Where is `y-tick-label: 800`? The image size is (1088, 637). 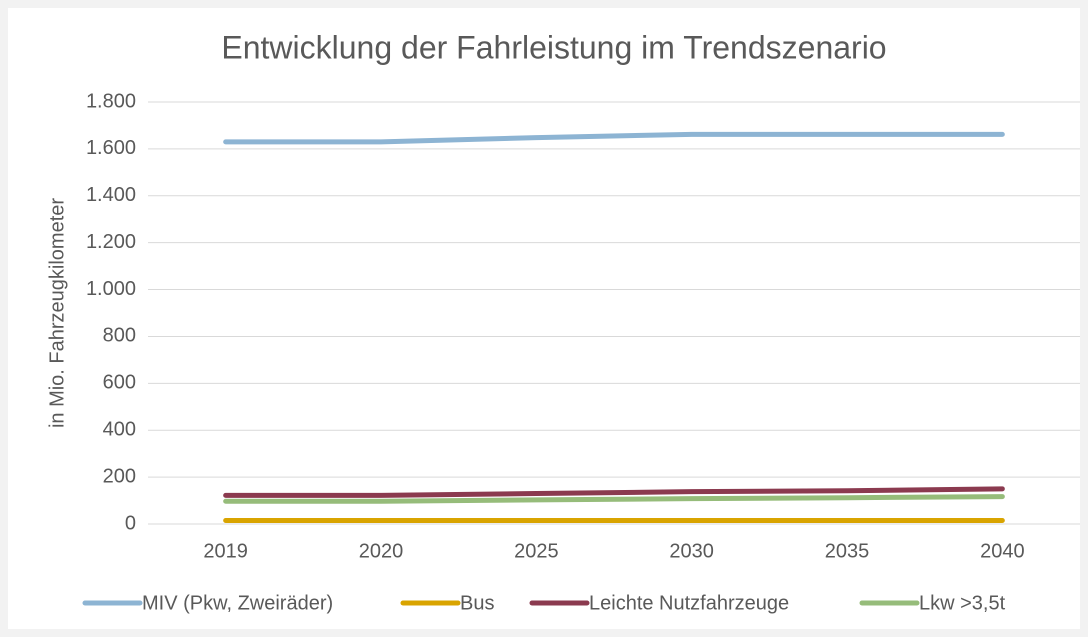
y-tick-label: 800 is located at coordinates (119, 336).